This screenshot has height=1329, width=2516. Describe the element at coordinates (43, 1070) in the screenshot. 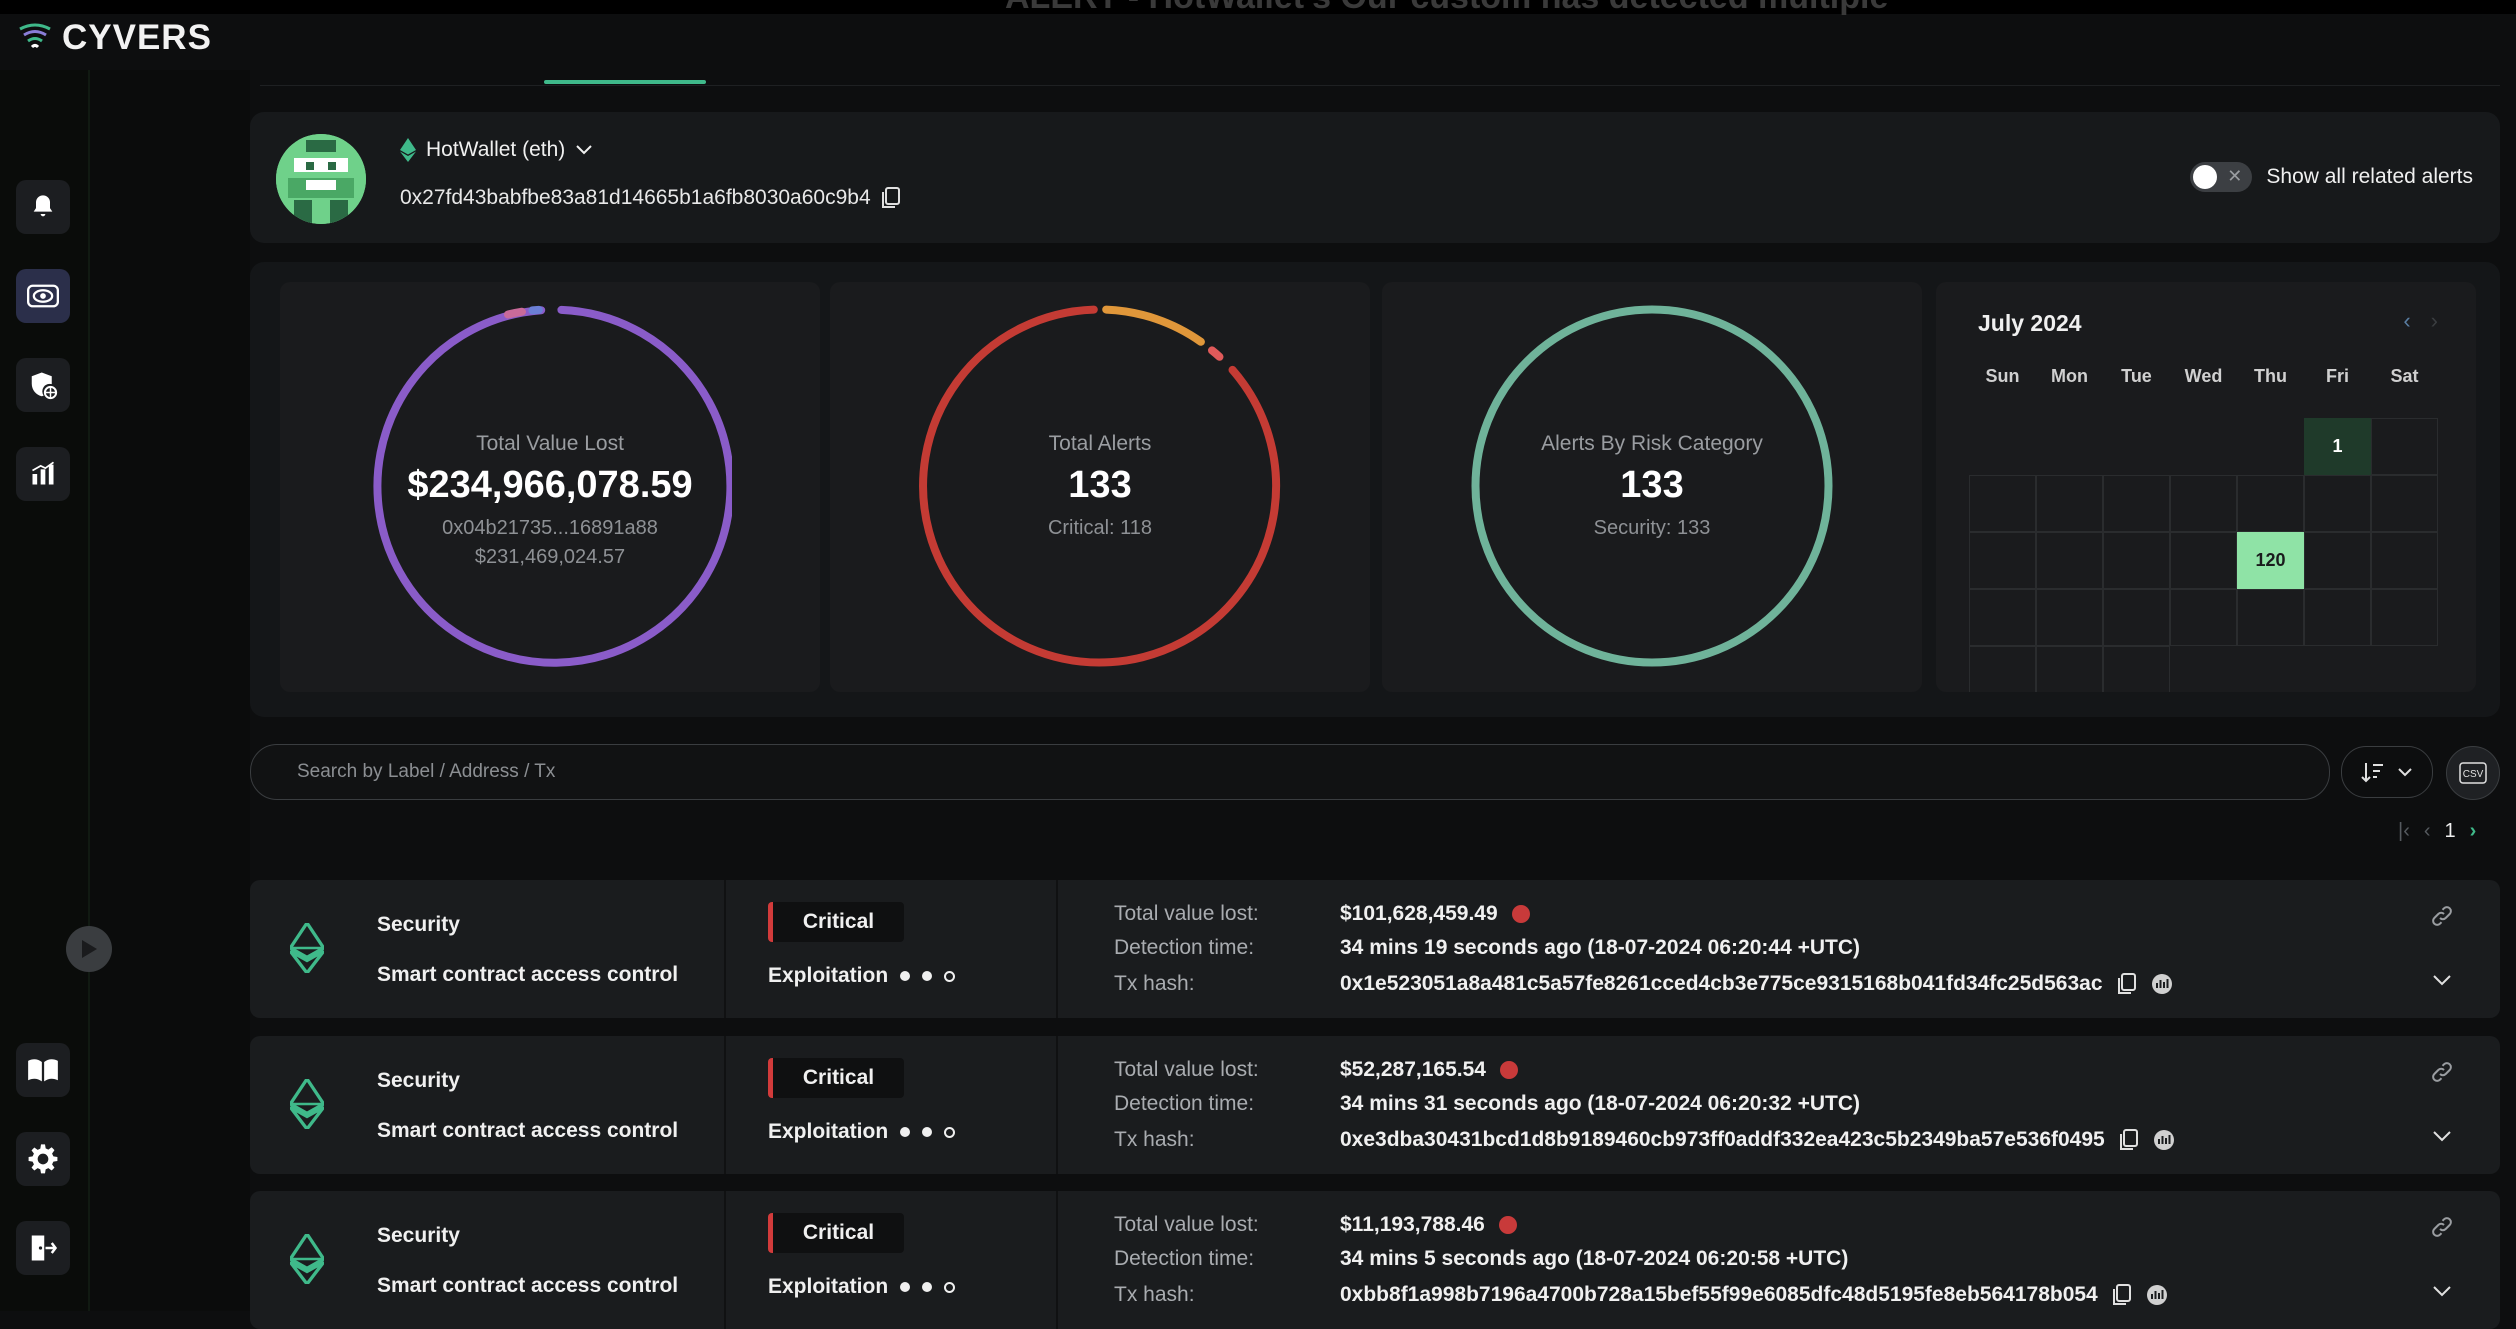

I see `sidebar-item-docs` at that location.